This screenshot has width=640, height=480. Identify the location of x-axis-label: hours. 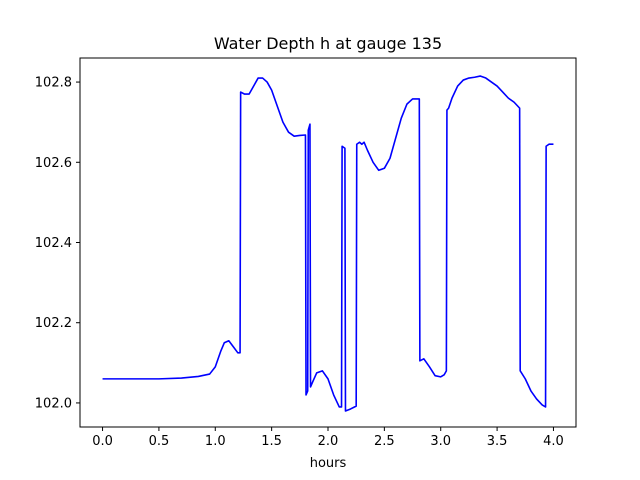
(328, 463).